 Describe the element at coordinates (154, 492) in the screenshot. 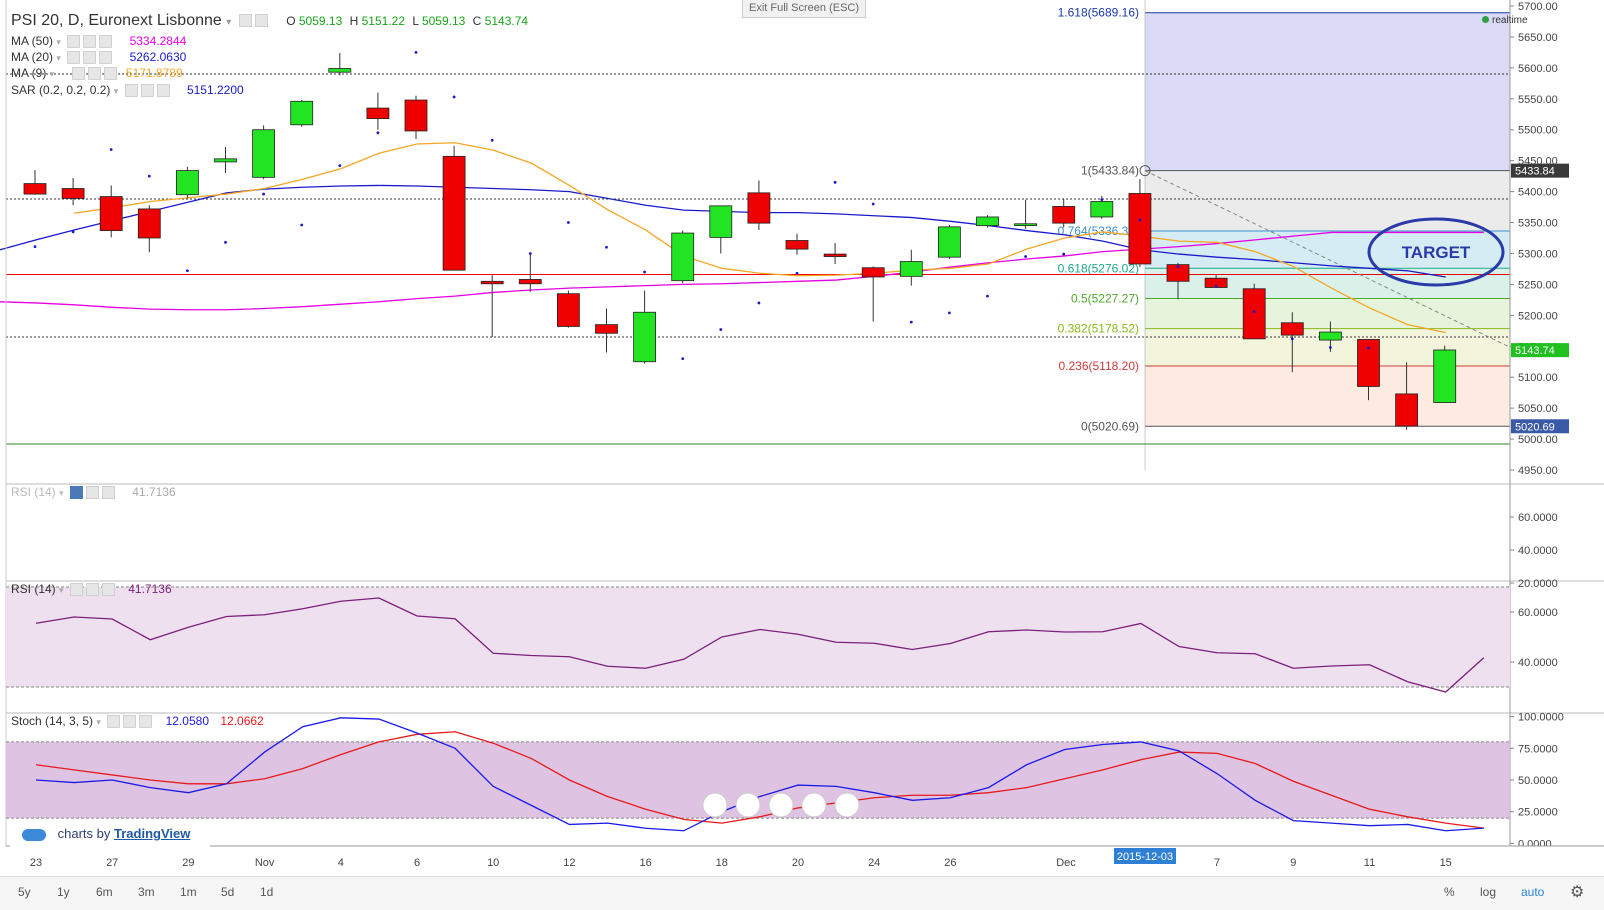

I see `rsi1-value: 41.7136` at that location.